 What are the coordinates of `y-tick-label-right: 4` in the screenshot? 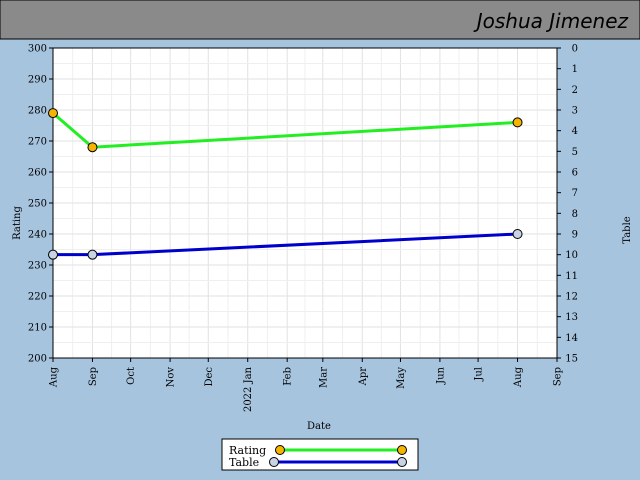 It's located at (575, 131).